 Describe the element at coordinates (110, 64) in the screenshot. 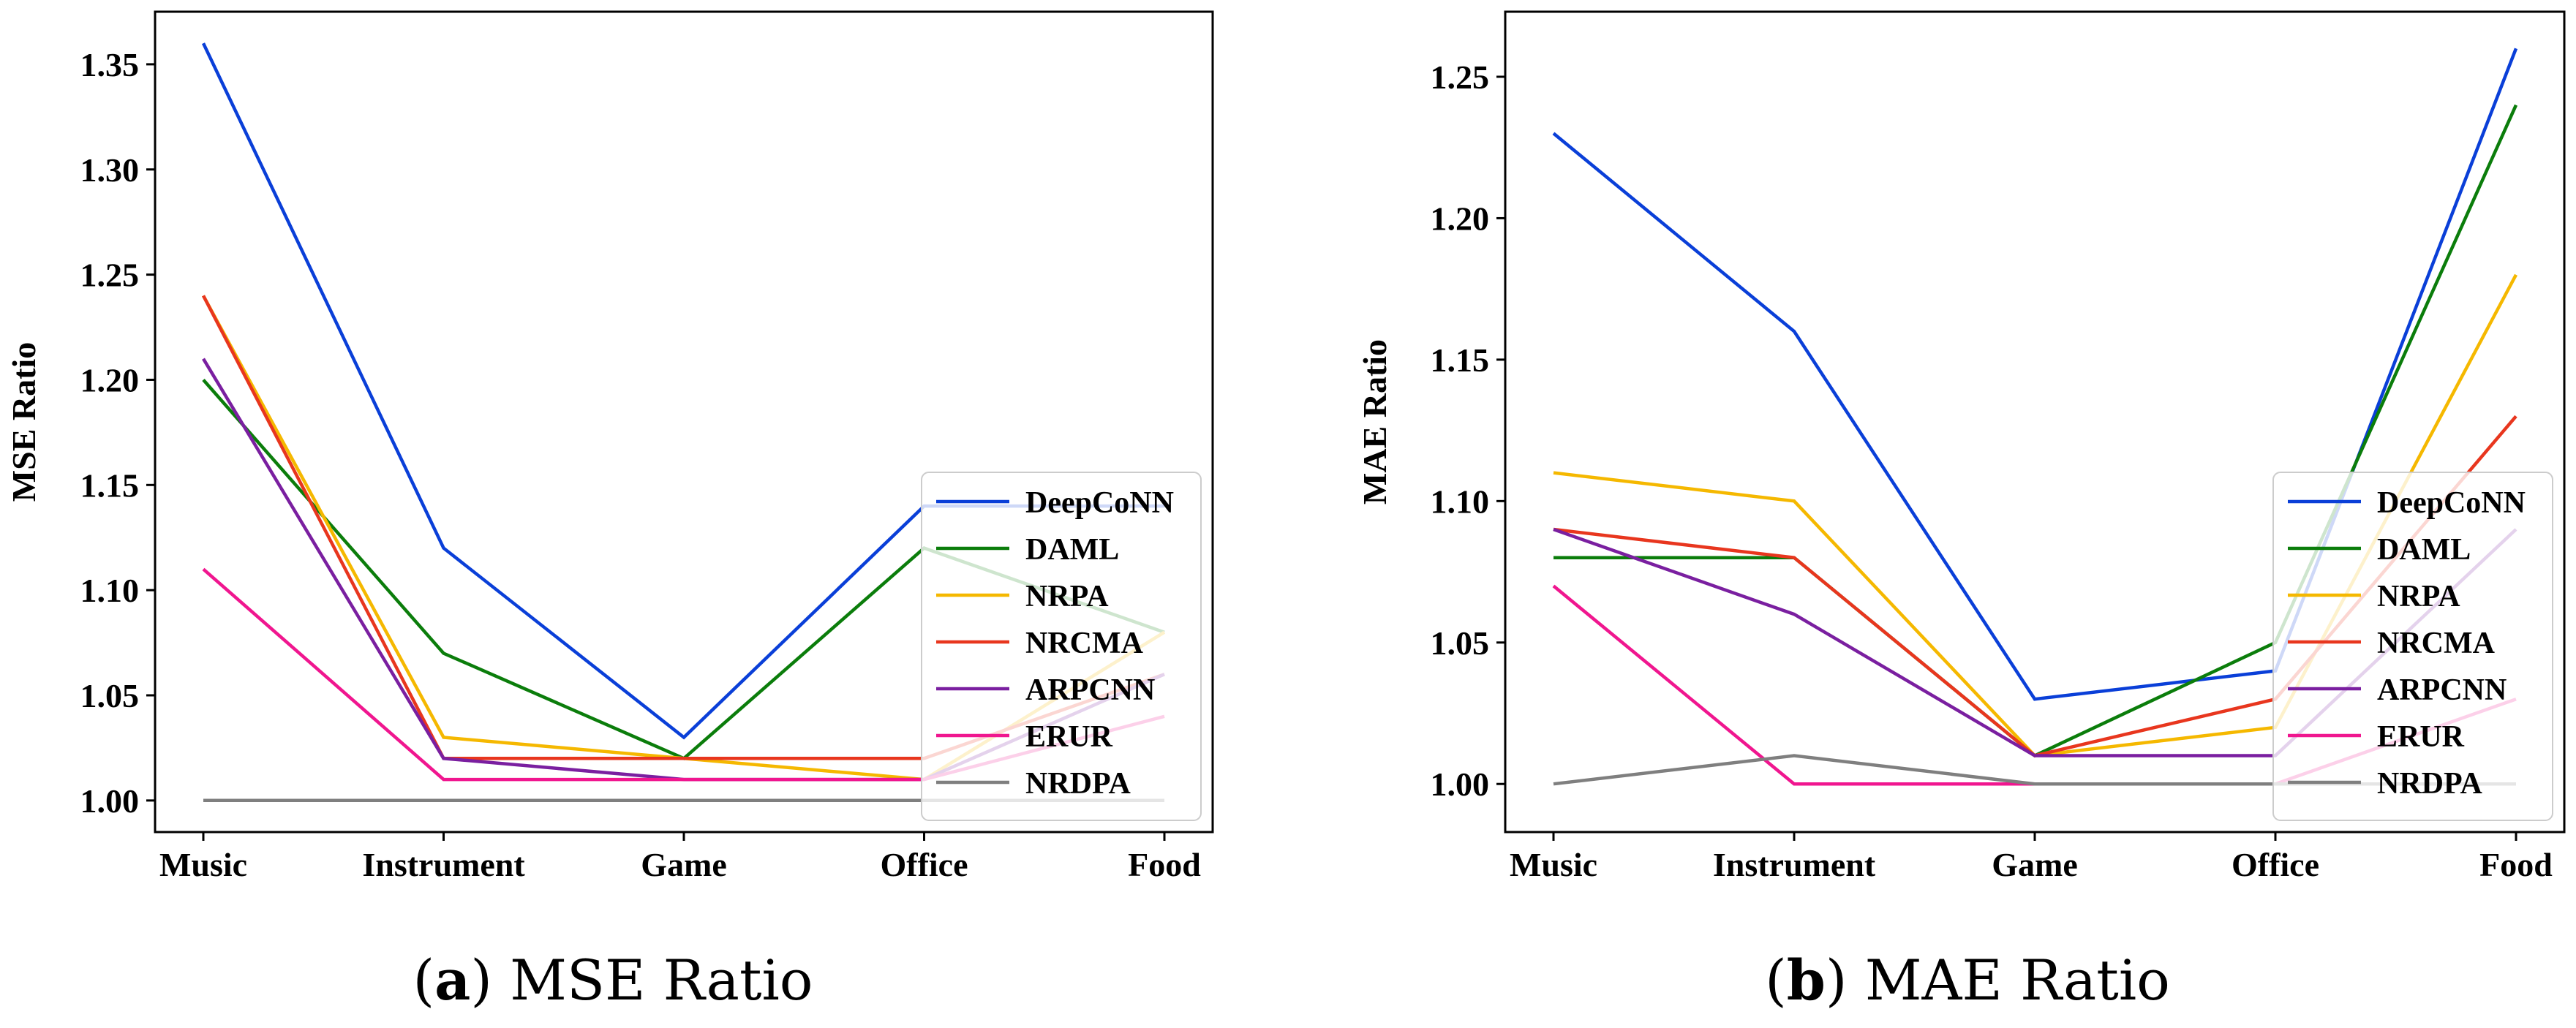

I see `y-tick-label: 1.35` at that location.